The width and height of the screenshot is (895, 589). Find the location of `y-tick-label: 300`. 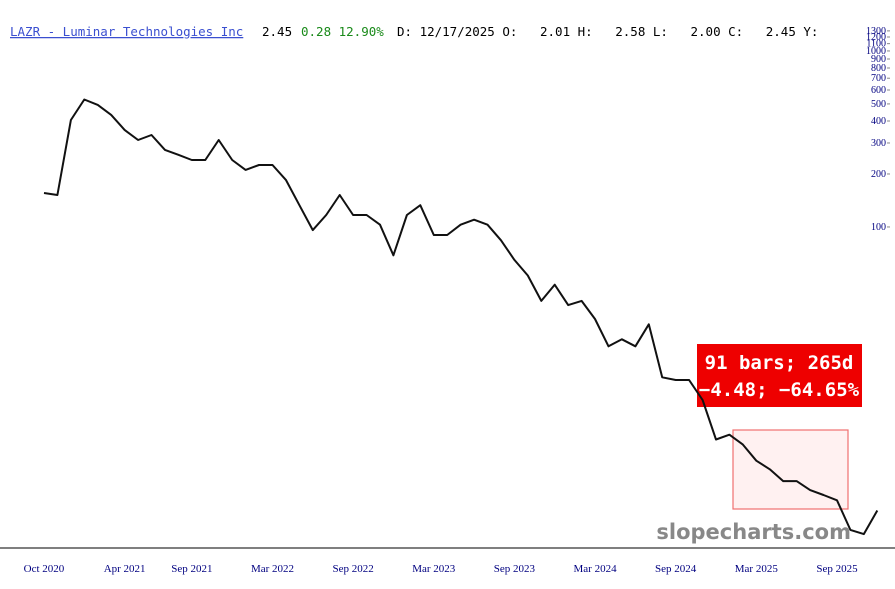

y-tick-label: 300 is located at coordinates (878, 143).